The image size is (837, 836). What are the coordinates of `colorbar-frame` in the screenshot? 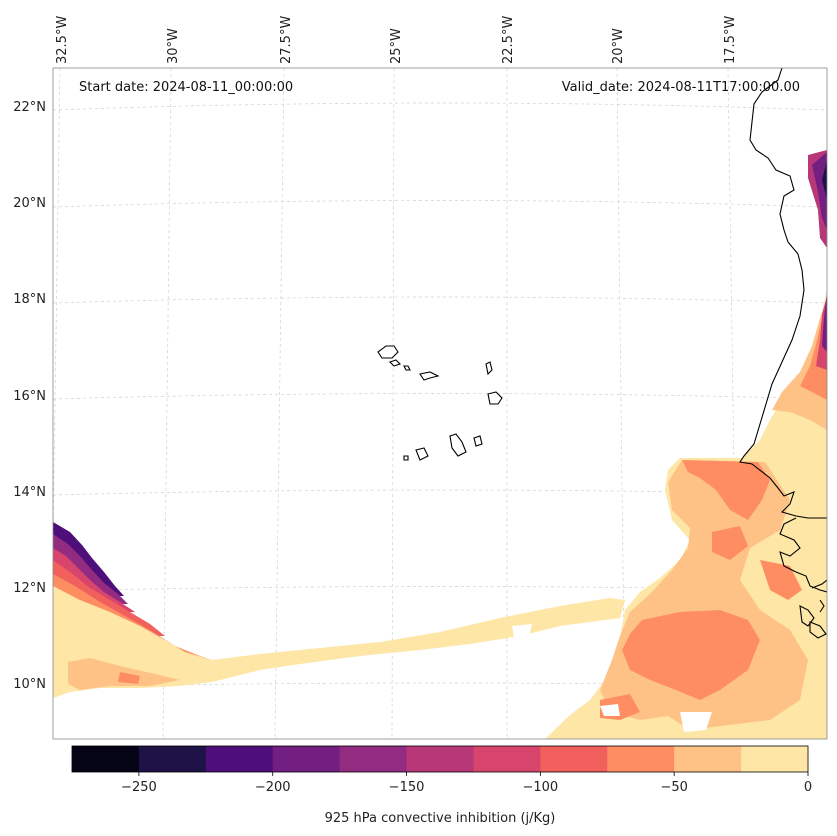 It's located at (440, 759).